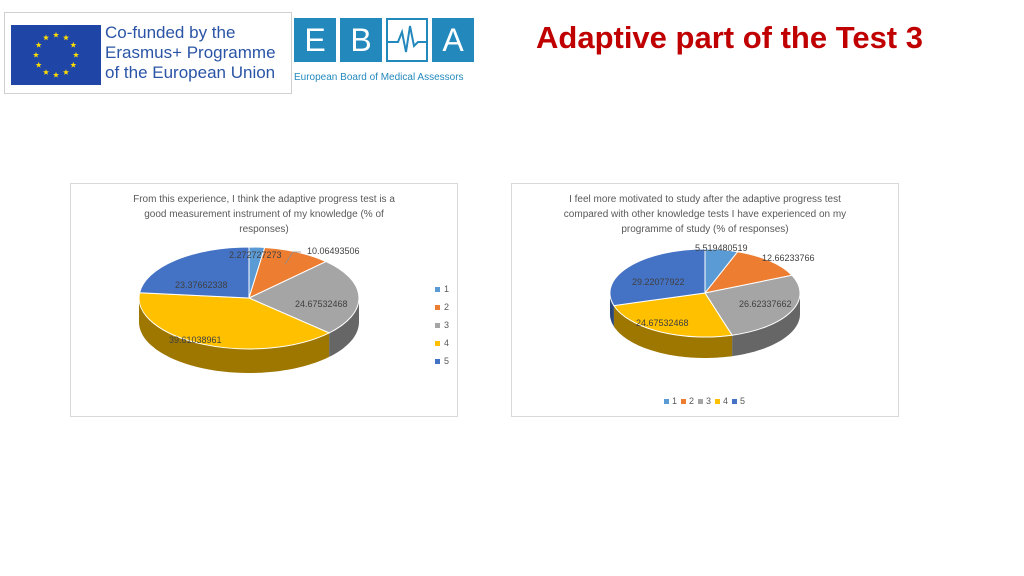 The height and width of the screenshot is (576, 1024). Describe the element at coordinates (315, 40) in the screenshot. I see `ebma-letter: E` at that location.